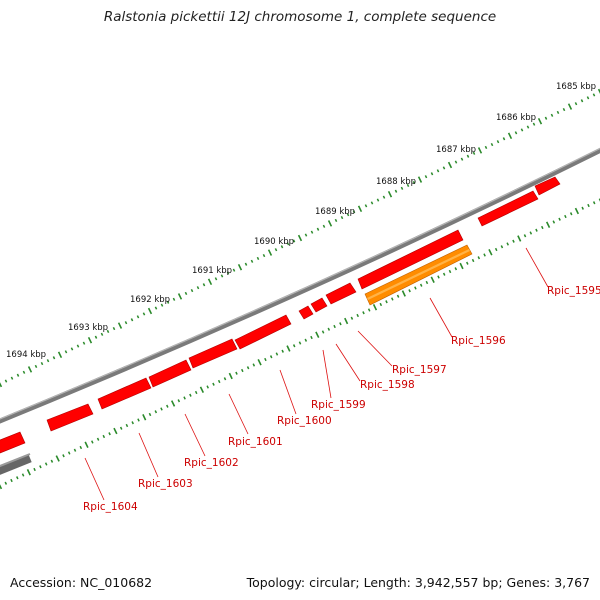 This screenshot has height=600, width=600. I want to click on leader-line, so click(94, 479).